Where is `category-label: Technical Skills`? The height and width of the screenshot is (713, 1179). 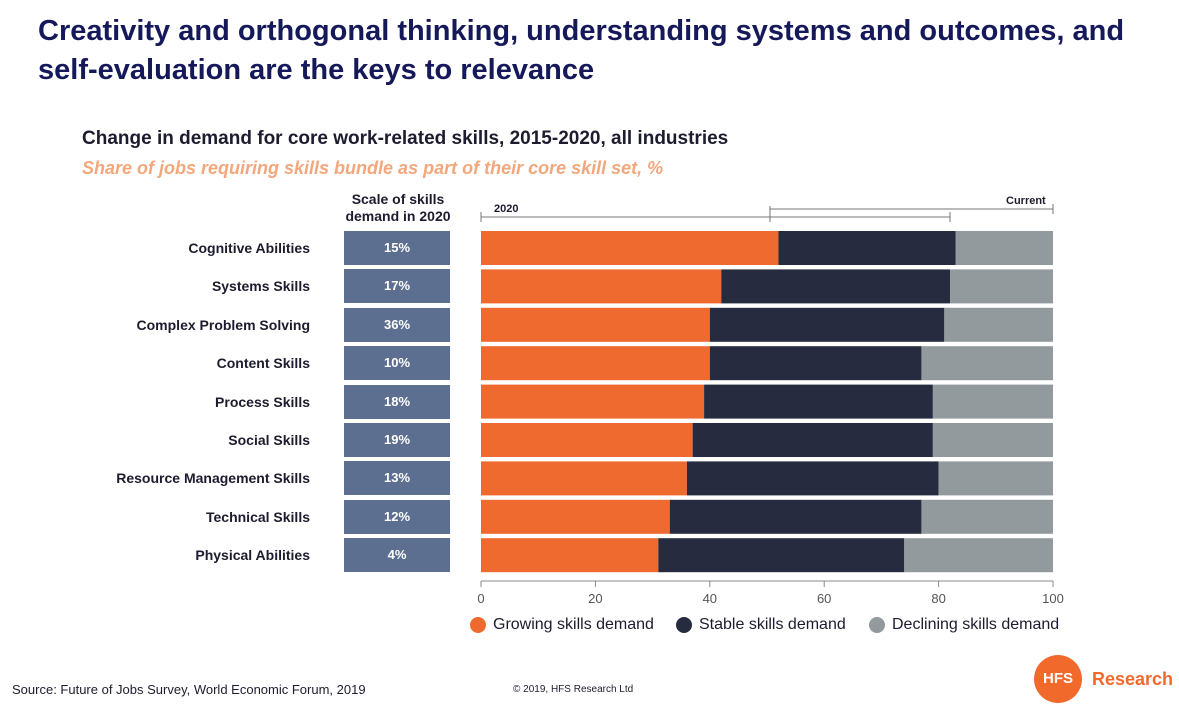 category-label: Technical Skills is located at coordinates (257, 516).